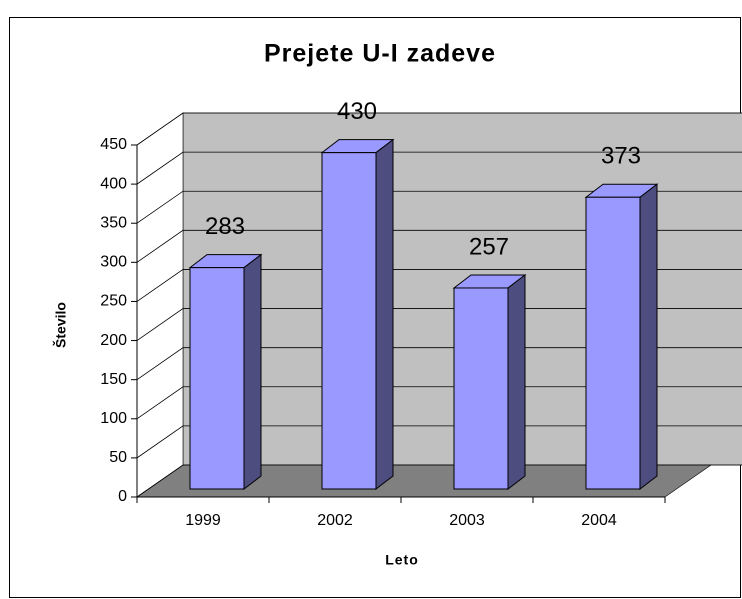 This screenshot has height=599, width=742. I want to click on y-tick-label: 50, so click(118, 457).